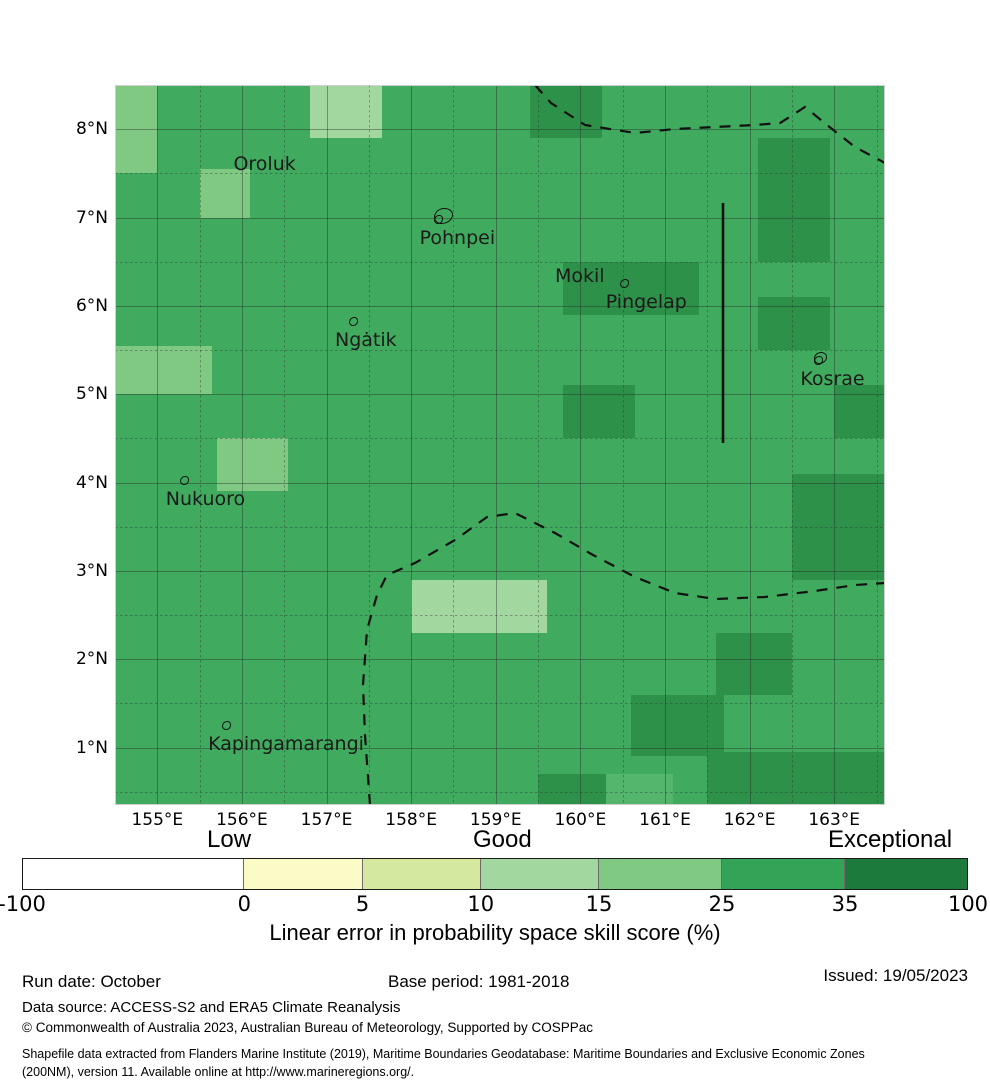 This screenshot has height=1080, width=990. I want to click on island-label: Pohnpei, so click(457, 237).